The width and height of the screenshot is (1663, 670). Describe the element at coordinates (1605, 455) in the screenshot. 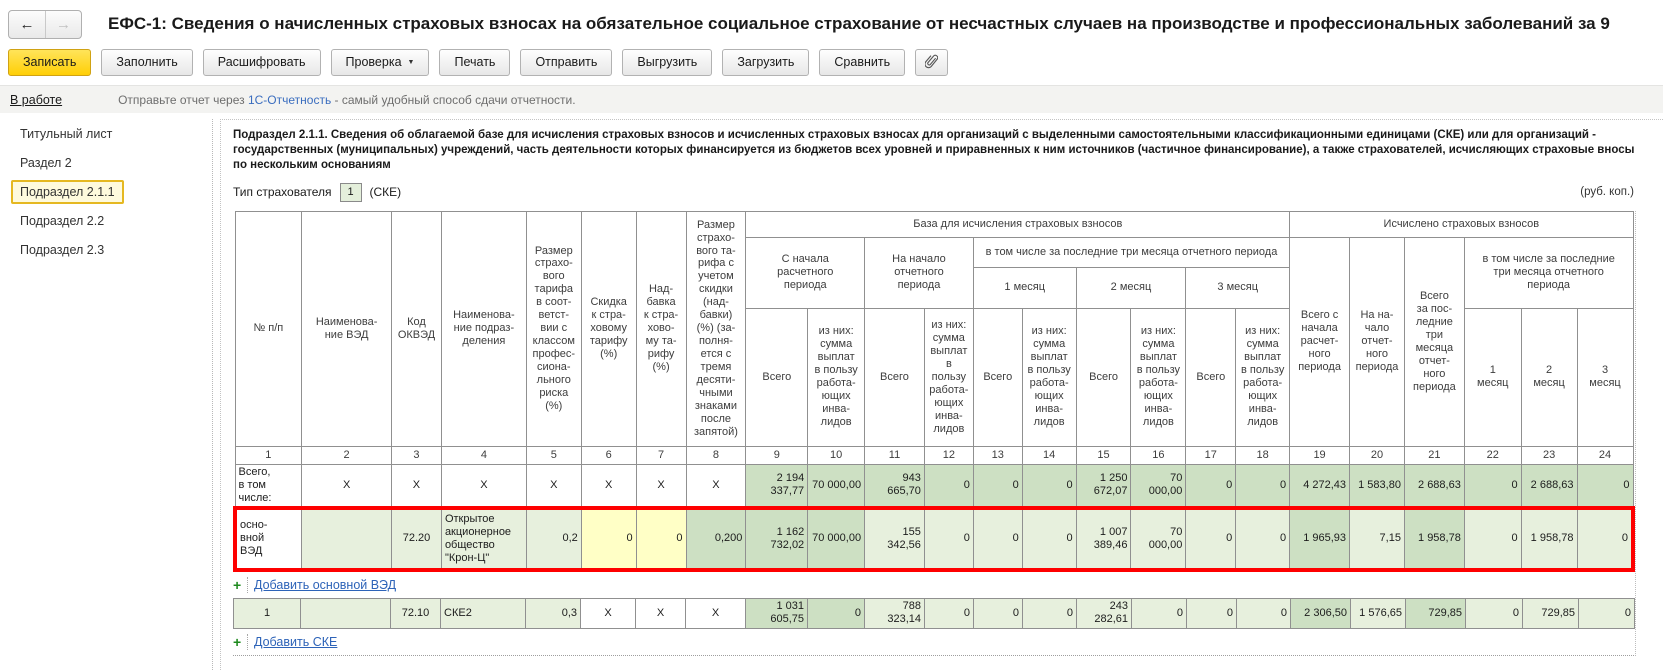

I see `column-number-cell: 24` at that location.